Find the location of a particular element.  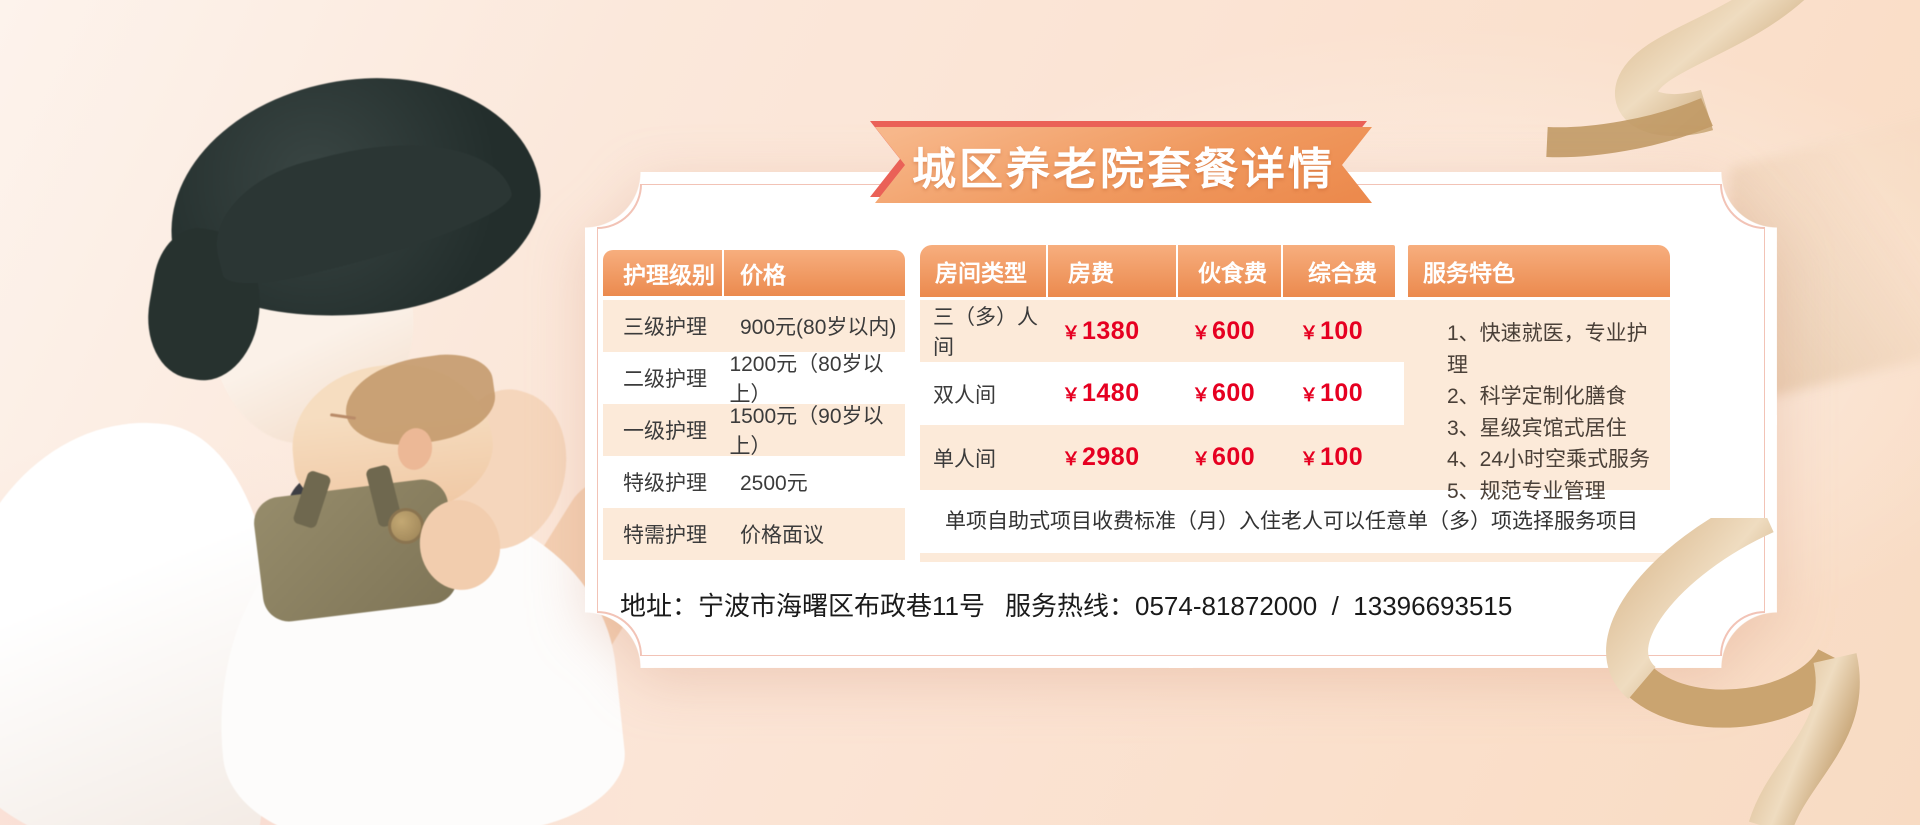

care-price: 2500元 is located at coordinates (774, 483).